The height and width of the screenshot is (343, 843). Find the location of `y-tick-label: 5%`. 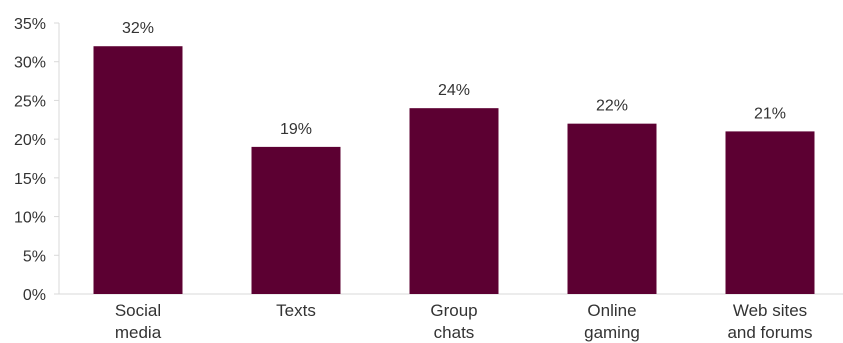

y-tick-label: 5% is located at coordinates (34, 256).